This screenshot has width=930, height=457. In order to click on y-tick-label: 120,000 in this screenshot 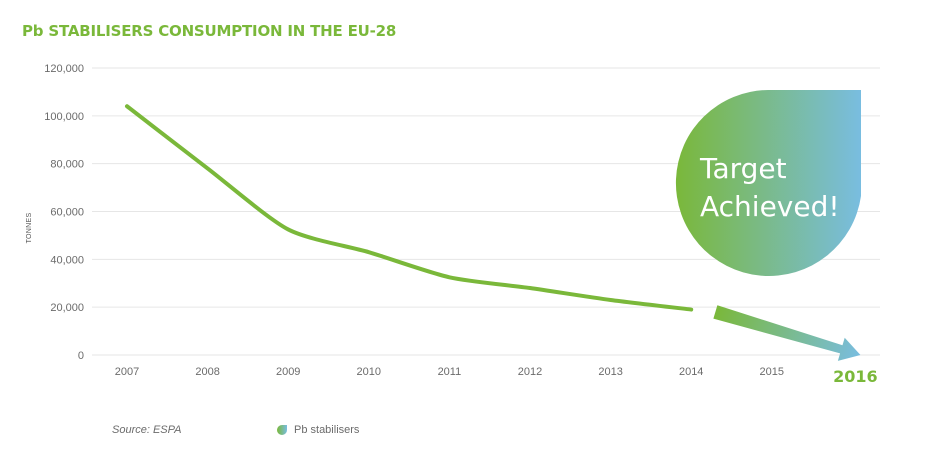, I will do `click(64, 69)`.